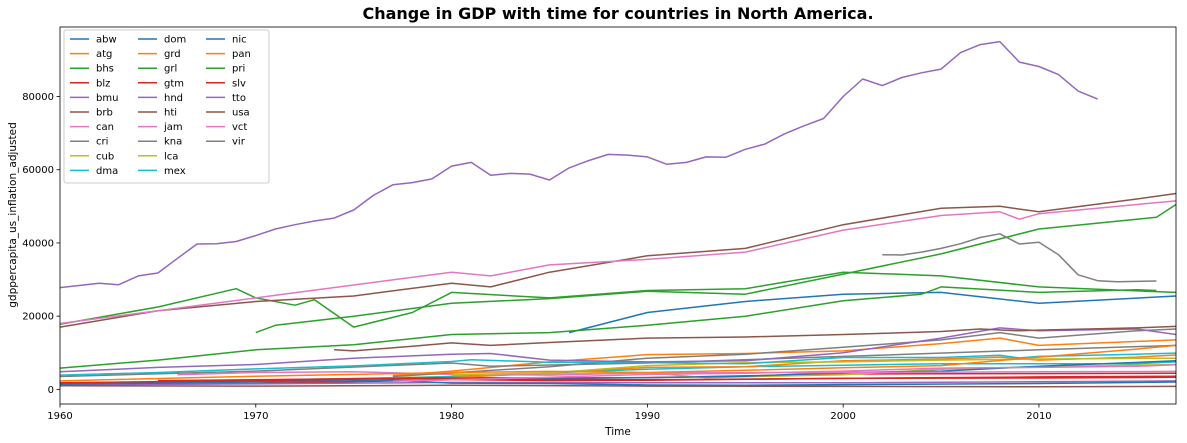  Describe the element at coordinates (239, 98) in the screenshot. I see `legend-label-tto: tto` at that location.